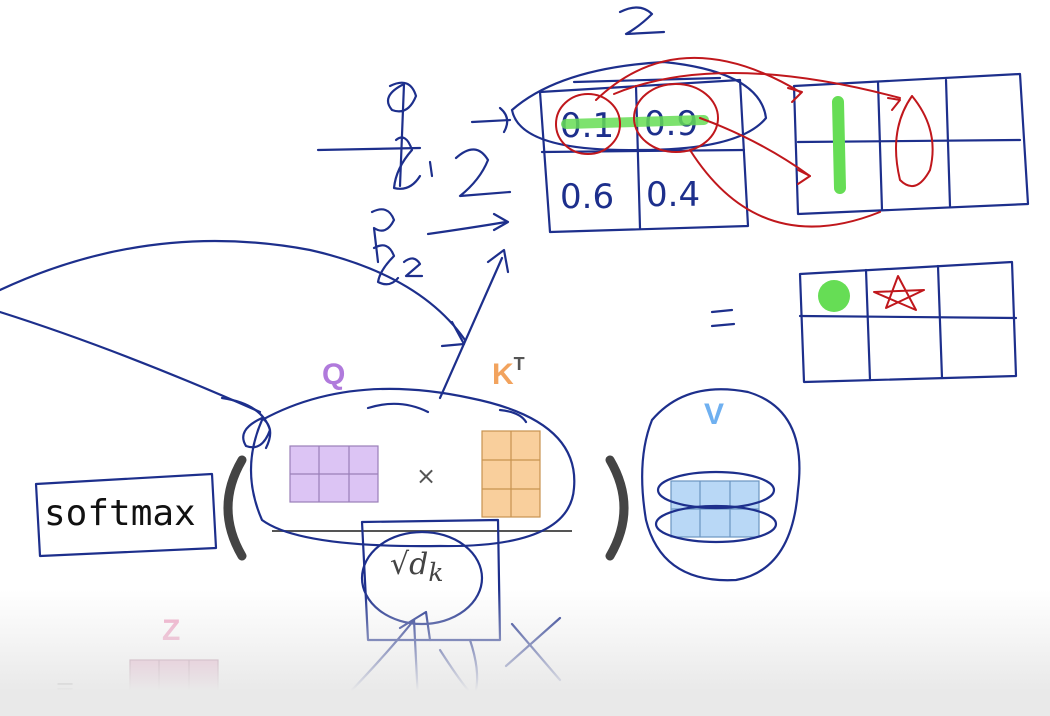 Image resolution: width=1050 pixels, height=716 pixels. What do you see at coordinates (503, 374) in the screenshot?
I see `k-label-text: K` at bounding box center [503, 374].